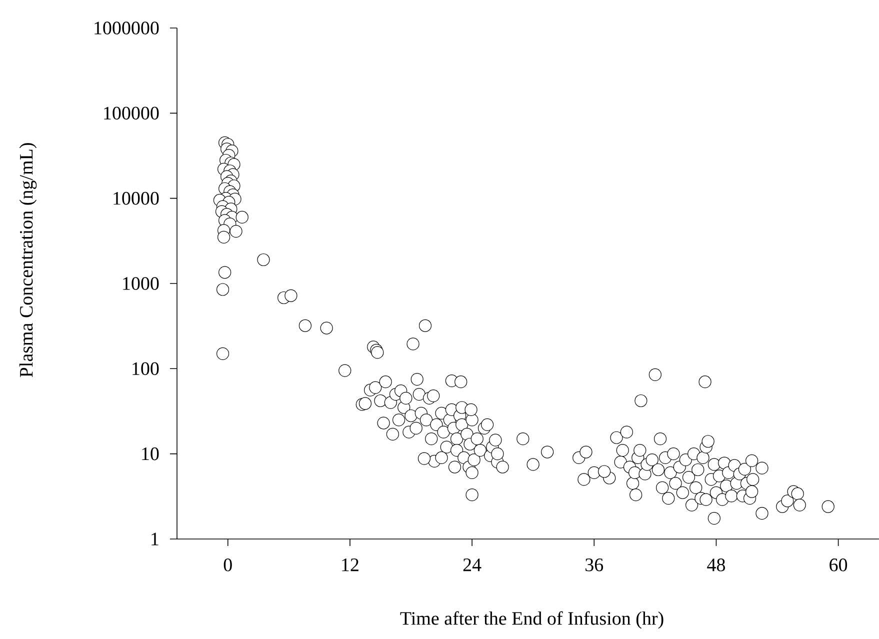 This screenshot has height=639, width=879. I want to click on y-axis-title: Plasma Concentration (ng/mL), so click(28, 260).